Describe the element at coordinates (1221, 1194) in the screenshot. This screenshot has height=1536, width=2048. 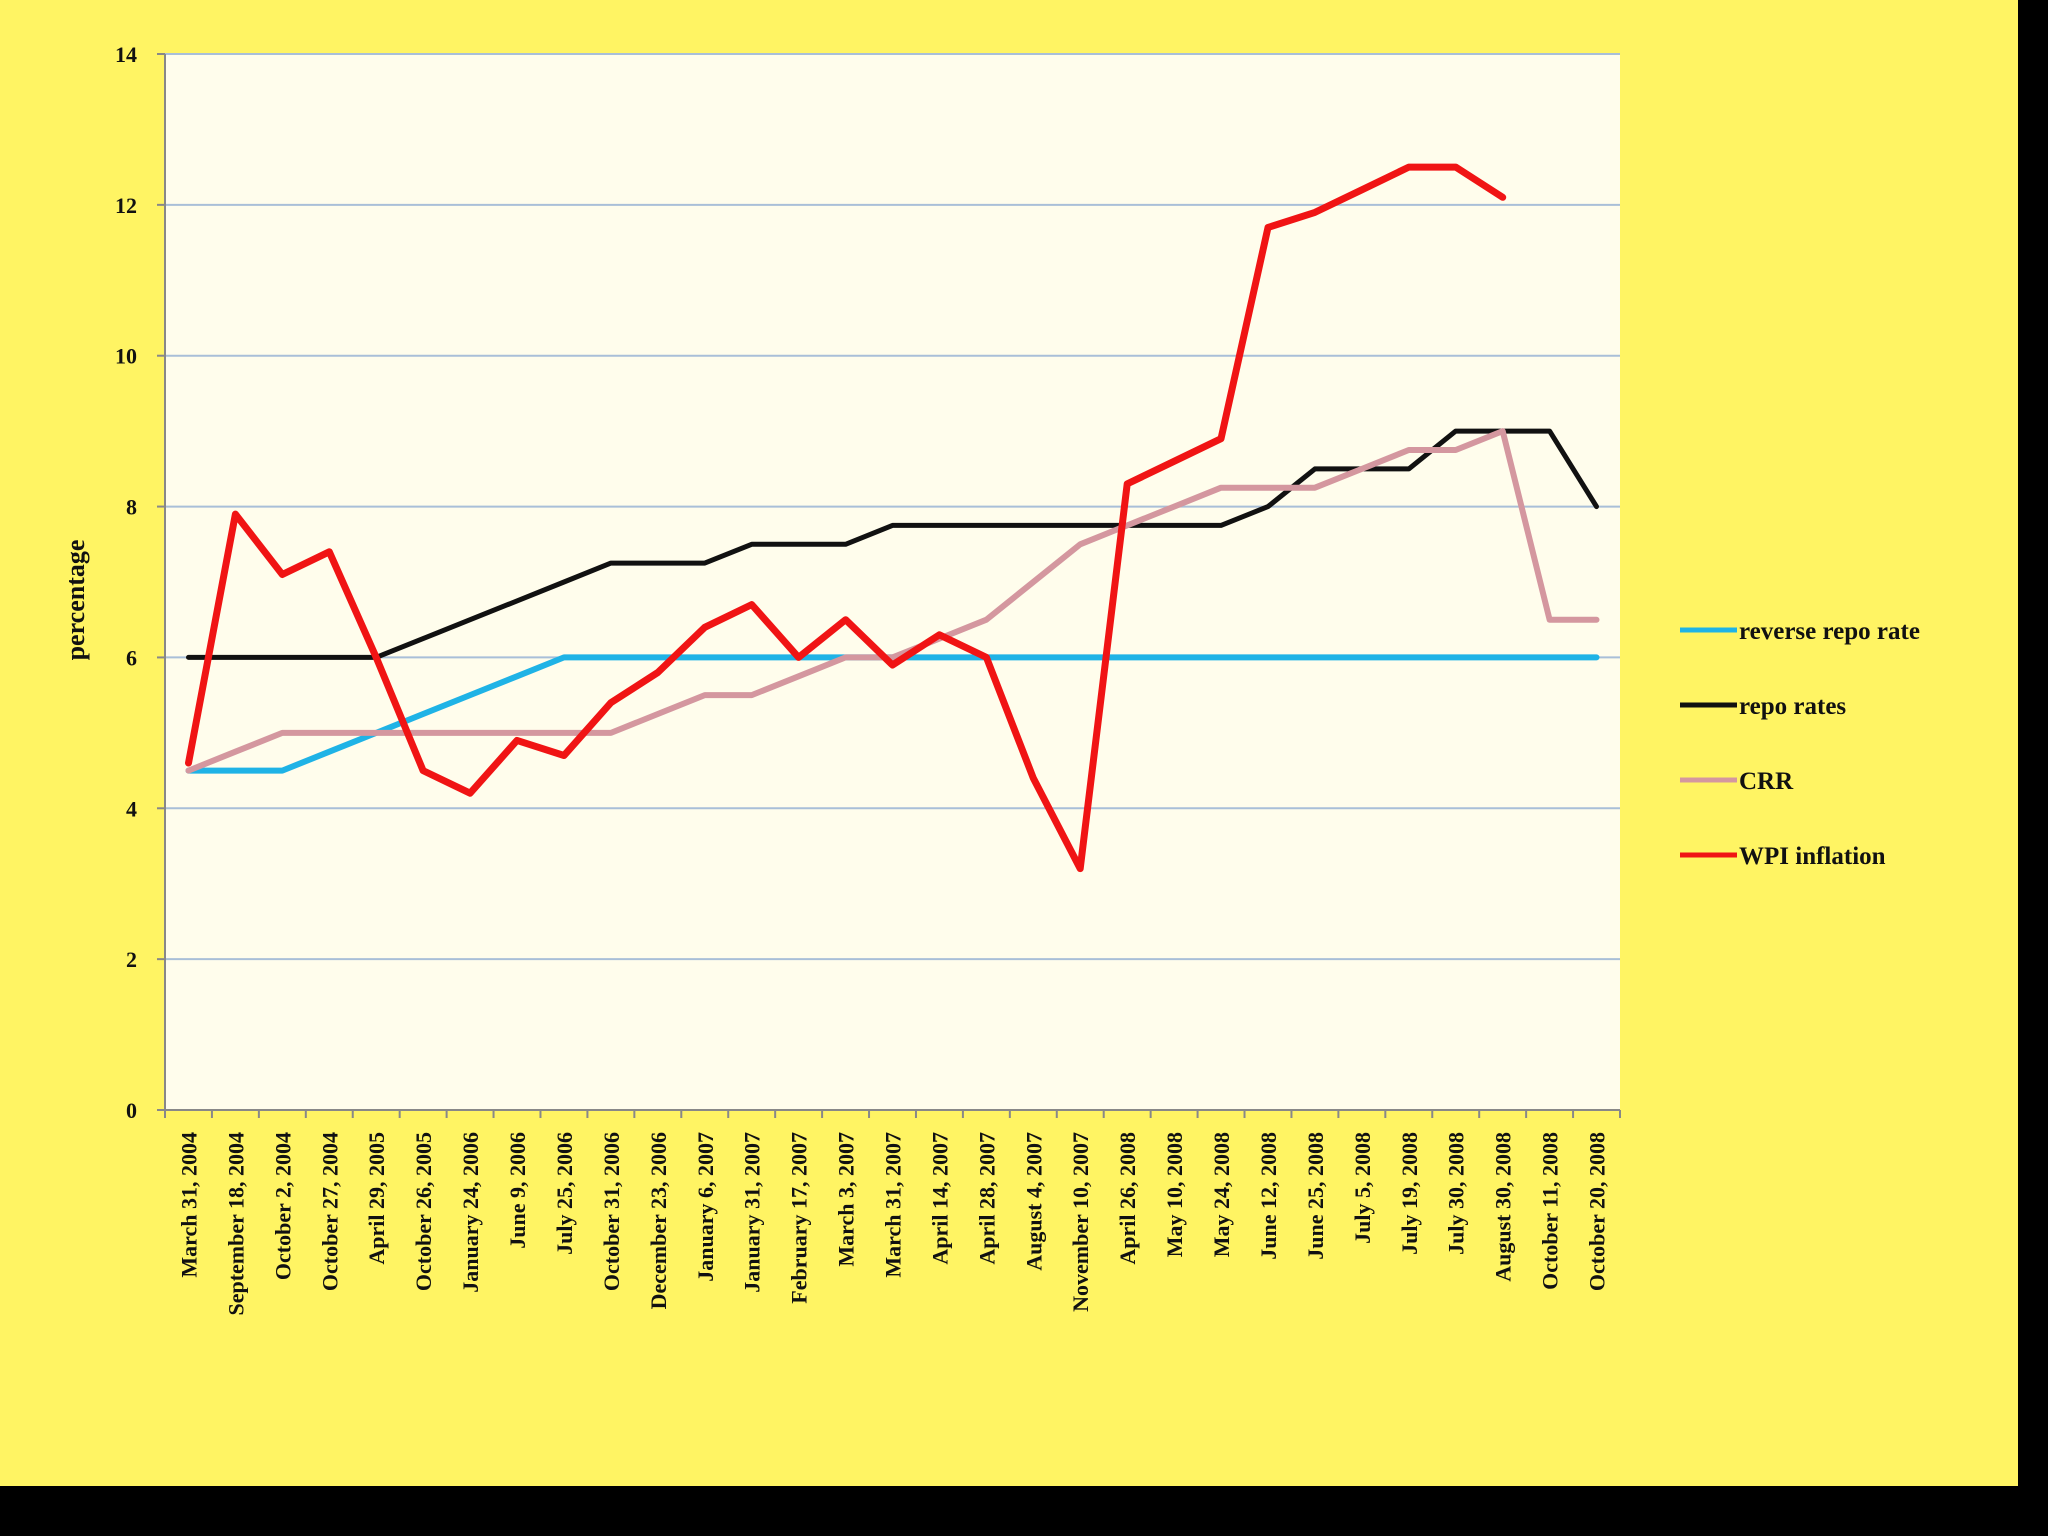
I see `x-tick-label: May 24, 2008` at that location.